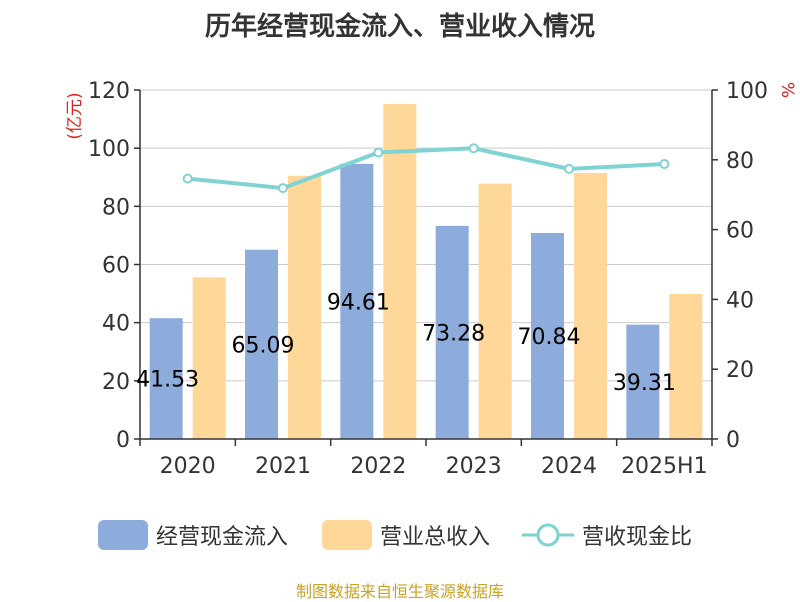  I want to click on y-tick-label-left: 120, so click(109, 91).